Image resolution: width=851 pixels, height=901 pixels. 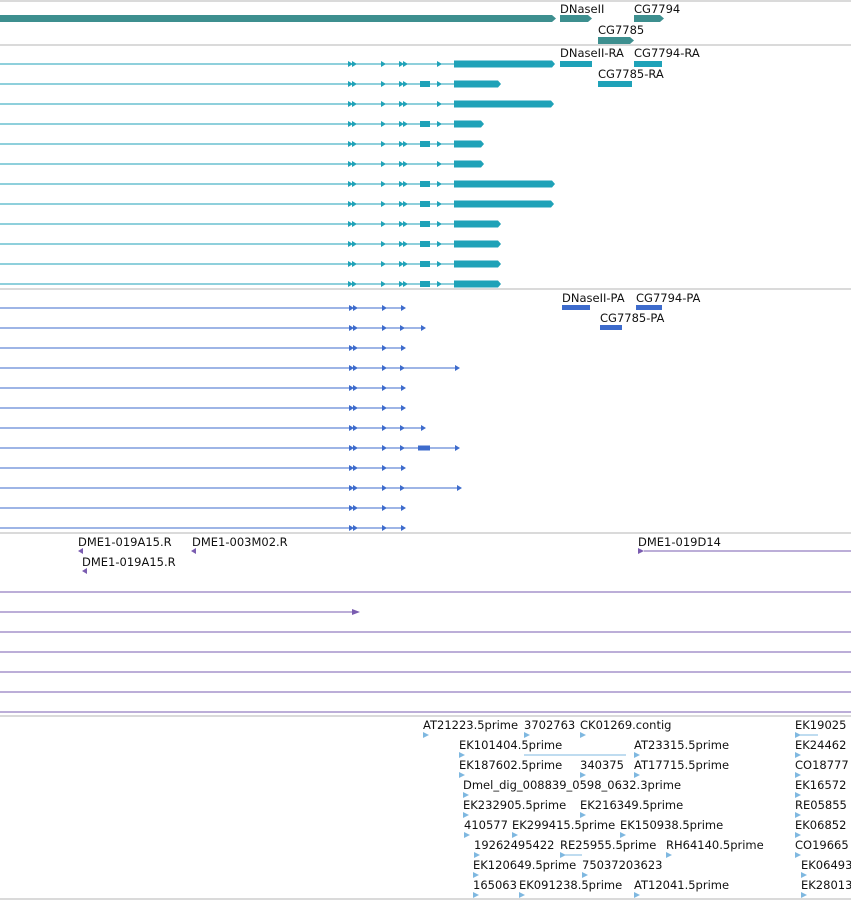 I want to click on est-label: EK299415.5prime, so click(x=563, y=825).